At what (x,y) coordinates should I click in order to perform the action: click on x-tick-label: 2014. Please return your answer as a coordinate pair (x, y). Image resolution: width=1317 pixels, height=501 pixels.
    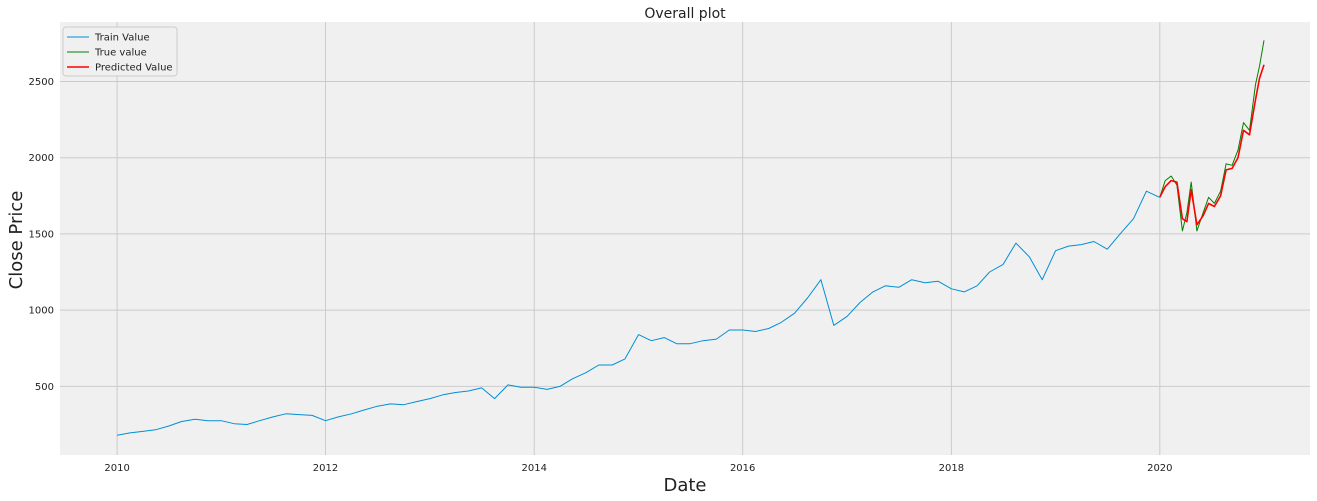
    Looking at the image, I should click on (534, 468).